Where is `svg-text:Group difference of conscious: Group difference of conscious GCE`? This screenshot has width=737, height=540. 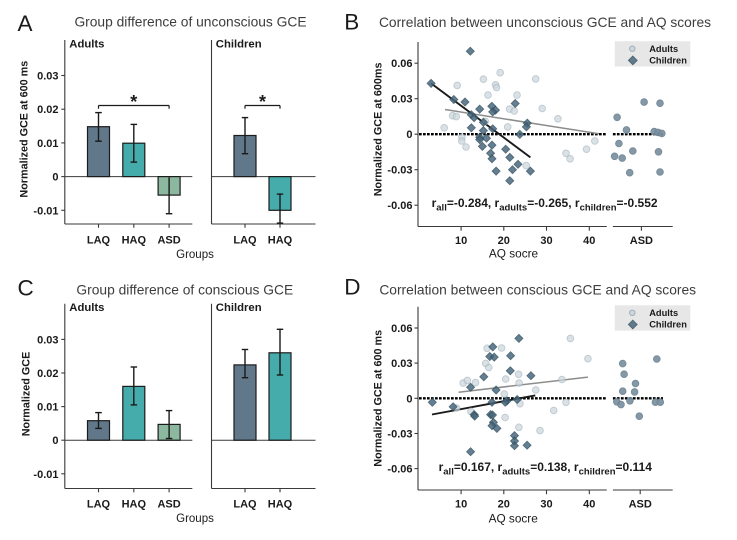 svg-text:Group difference of conscious: Group difference of conscious GCE is located at coordinates (184, 290).